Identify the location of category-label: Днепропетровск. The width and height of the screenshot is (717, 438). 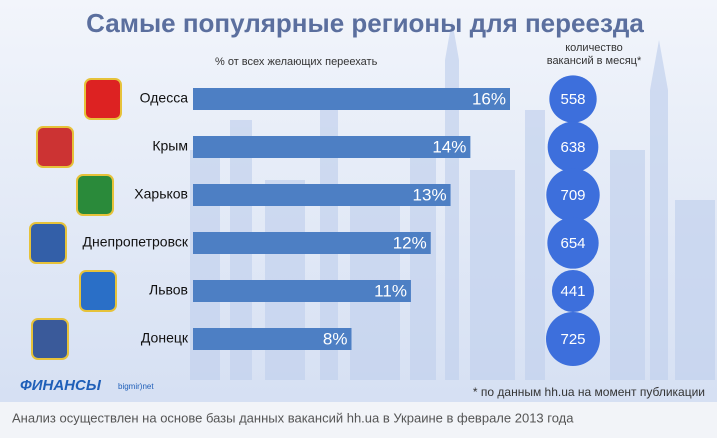
(136, 242).